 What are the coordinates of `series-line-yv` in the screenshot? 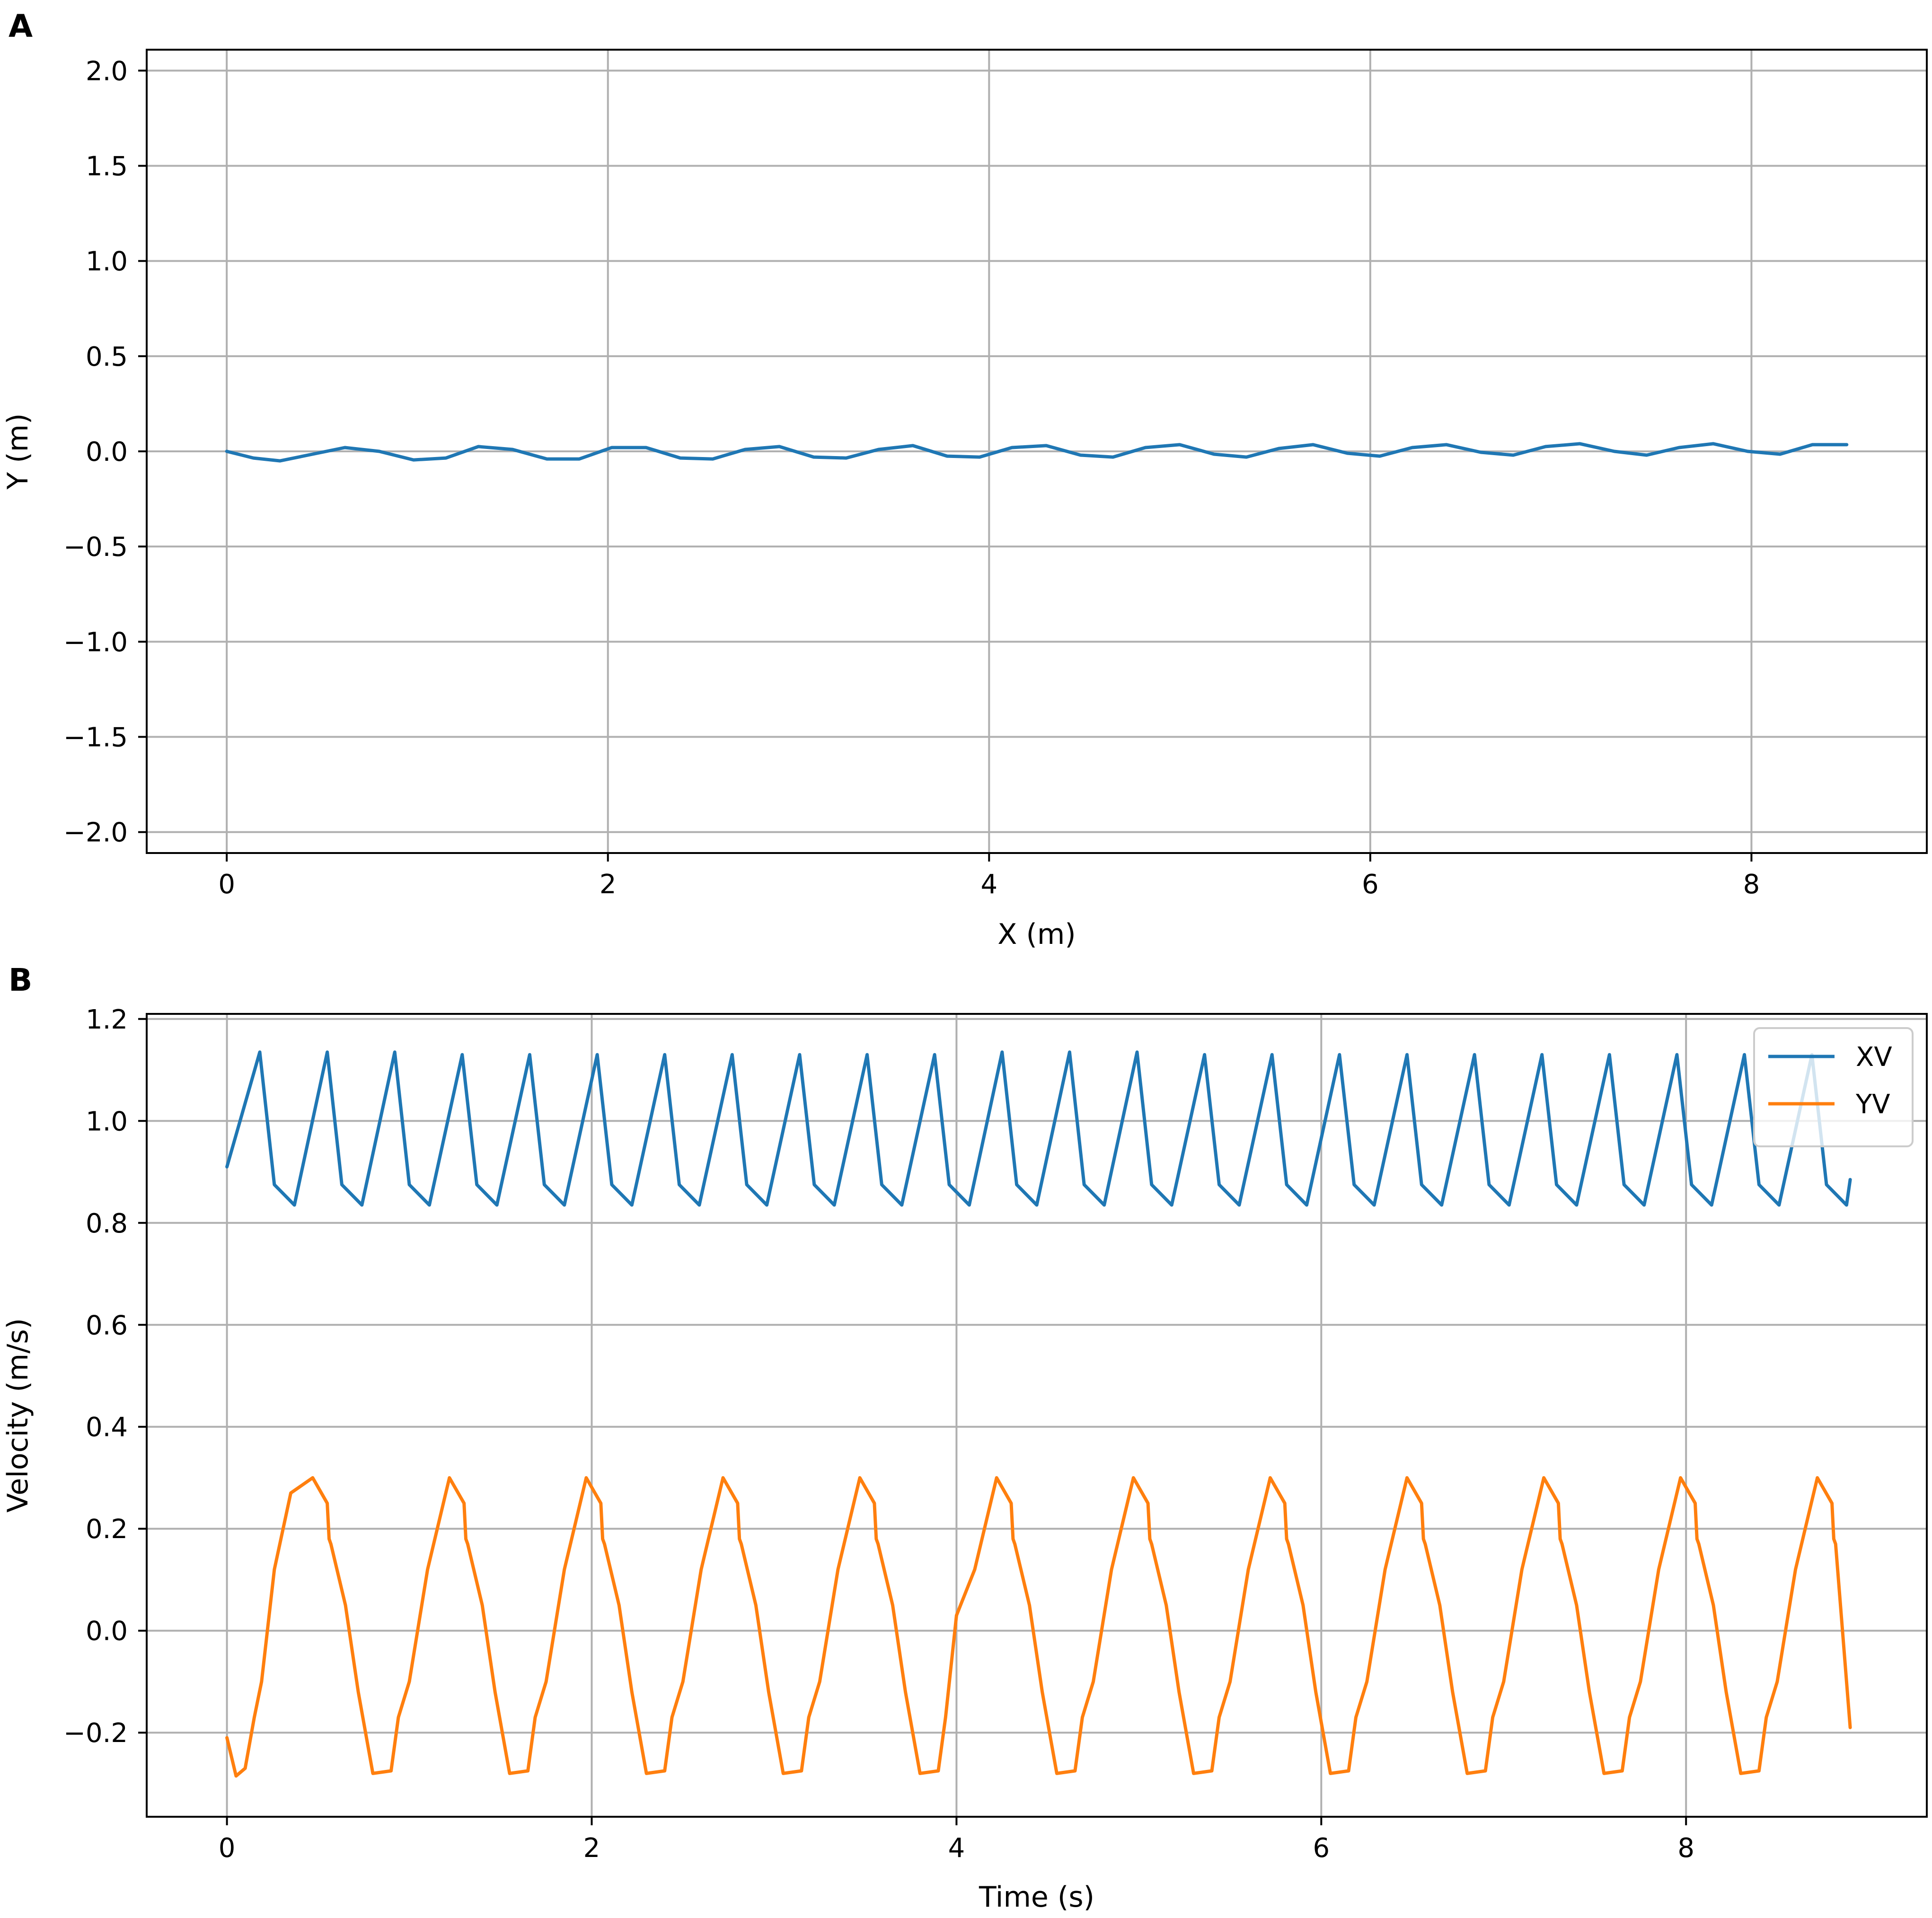 It's located at (1038, 1627).